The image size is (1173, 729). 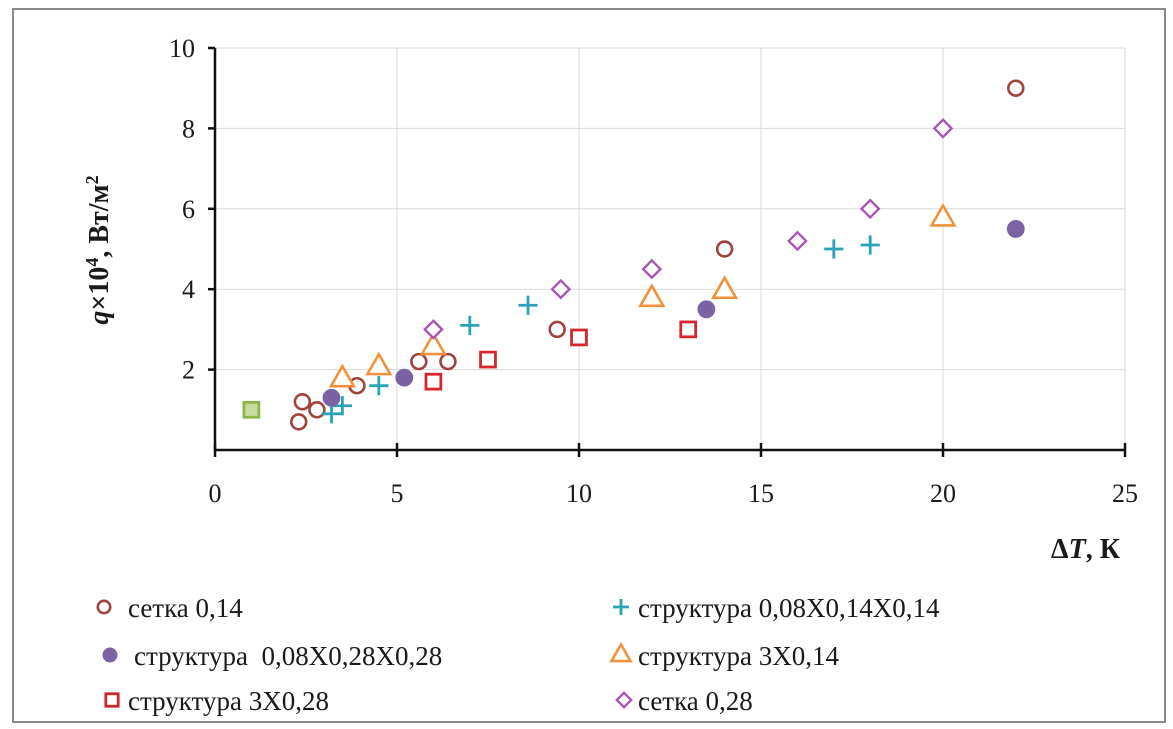 What do you see at coordinates (188, 128) in the screenshot?
I see `y-tick-label: 8` at bounding box center [188, 128].